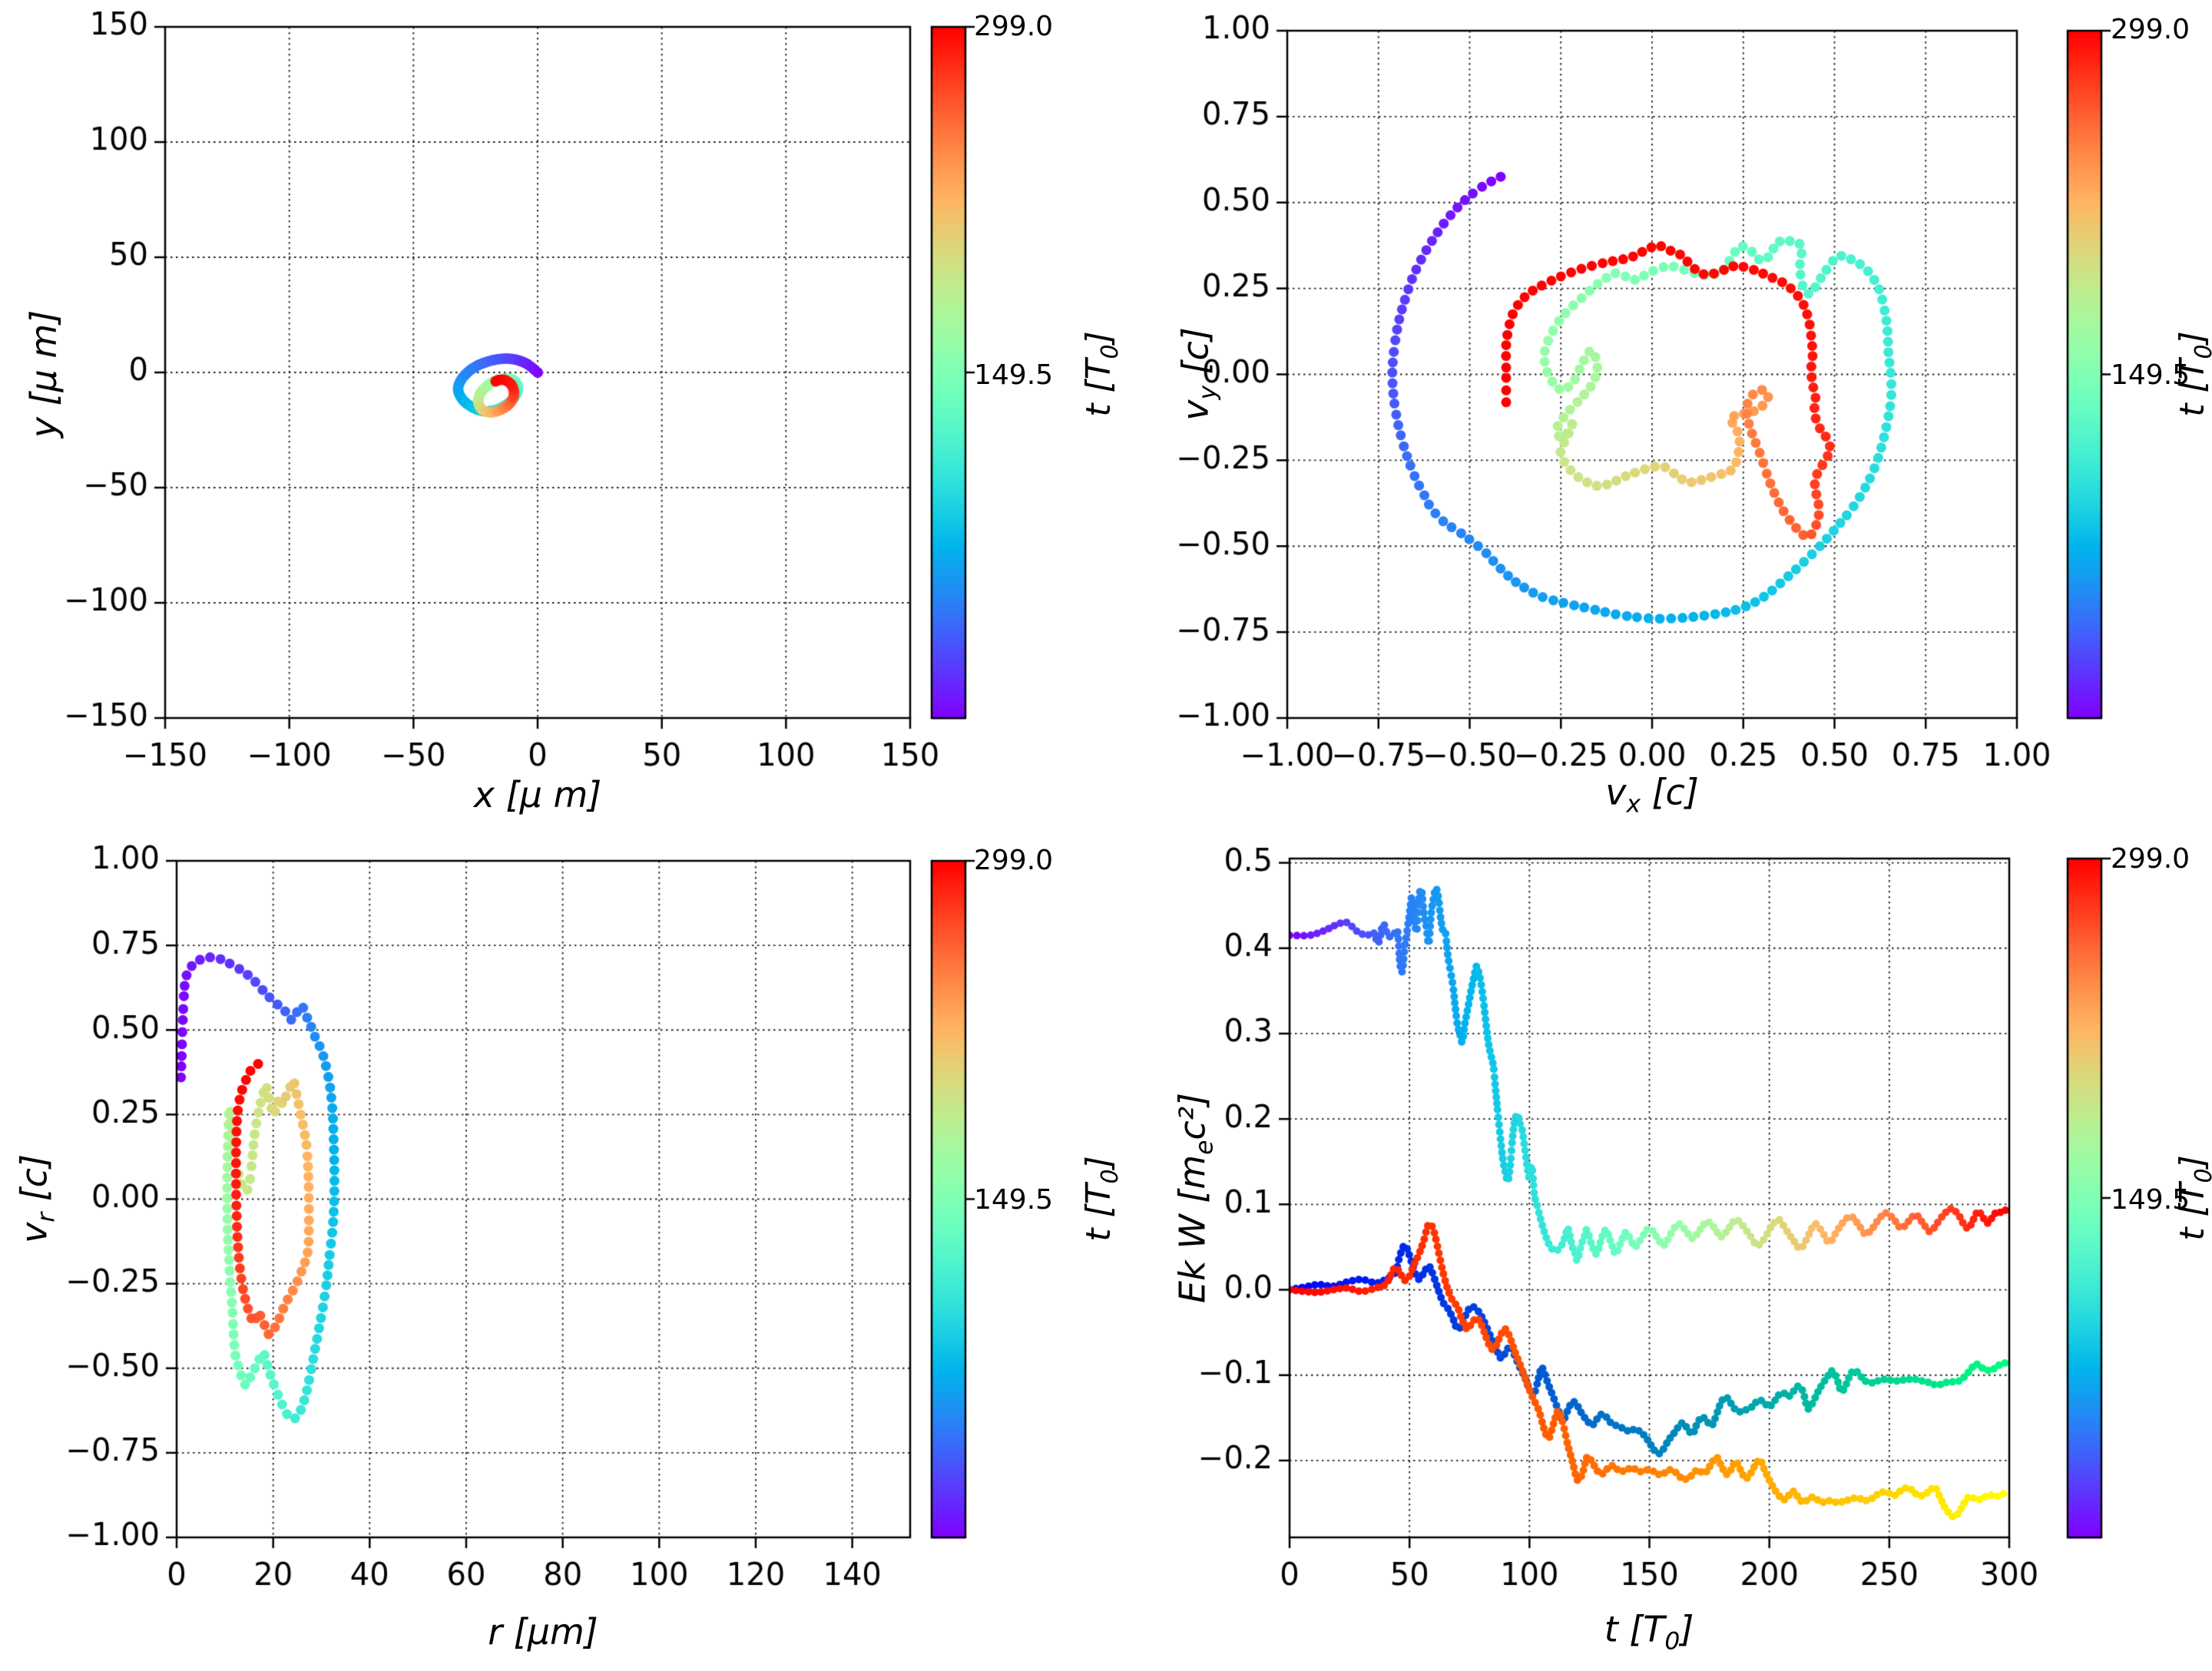 This screenshot has height=1671, width=2212. I want to click on plot1-xlabel-text: x [μ m], so click(537, 795).